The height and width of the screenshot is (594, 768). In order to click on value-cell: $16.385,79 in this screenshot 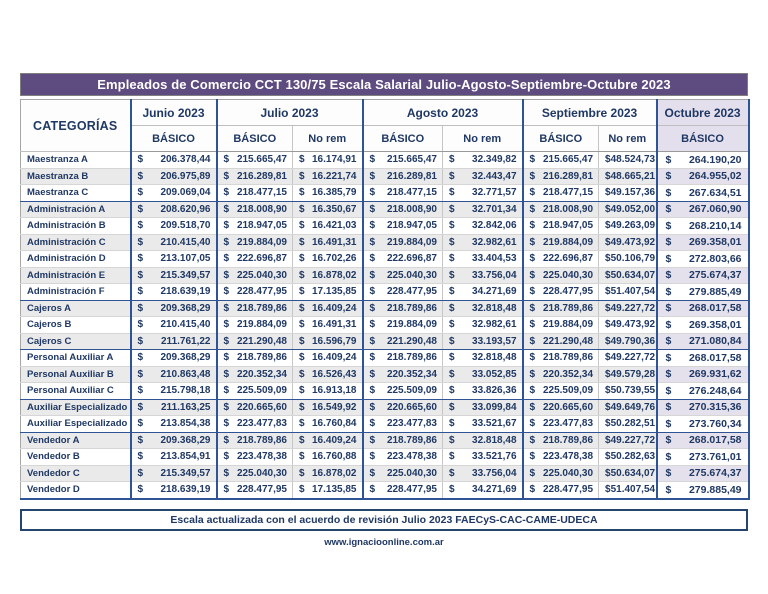, I will do `click(327, 193)`.